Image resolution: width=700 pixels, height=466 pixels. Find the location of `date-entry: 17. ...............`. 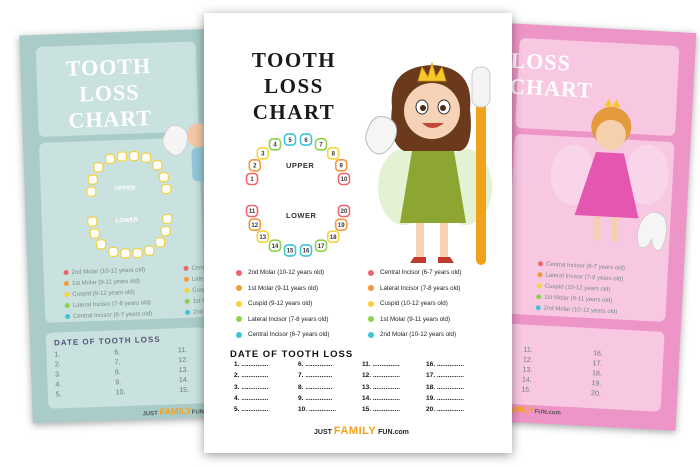

date-entry: 17. ............... is located at coordinates (445, 376).